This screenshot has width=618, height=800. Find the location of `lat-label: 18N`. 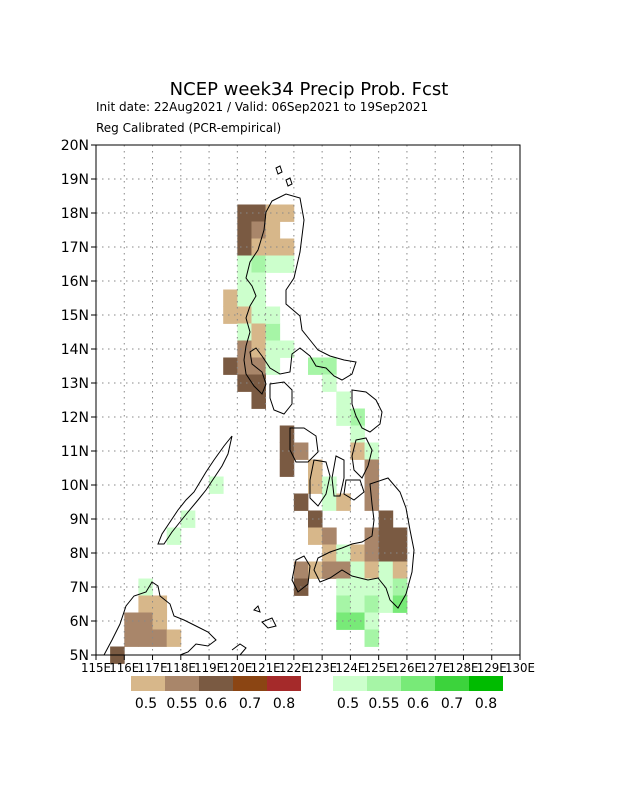

lat-label: 18N is located at coordinates (75, 214).